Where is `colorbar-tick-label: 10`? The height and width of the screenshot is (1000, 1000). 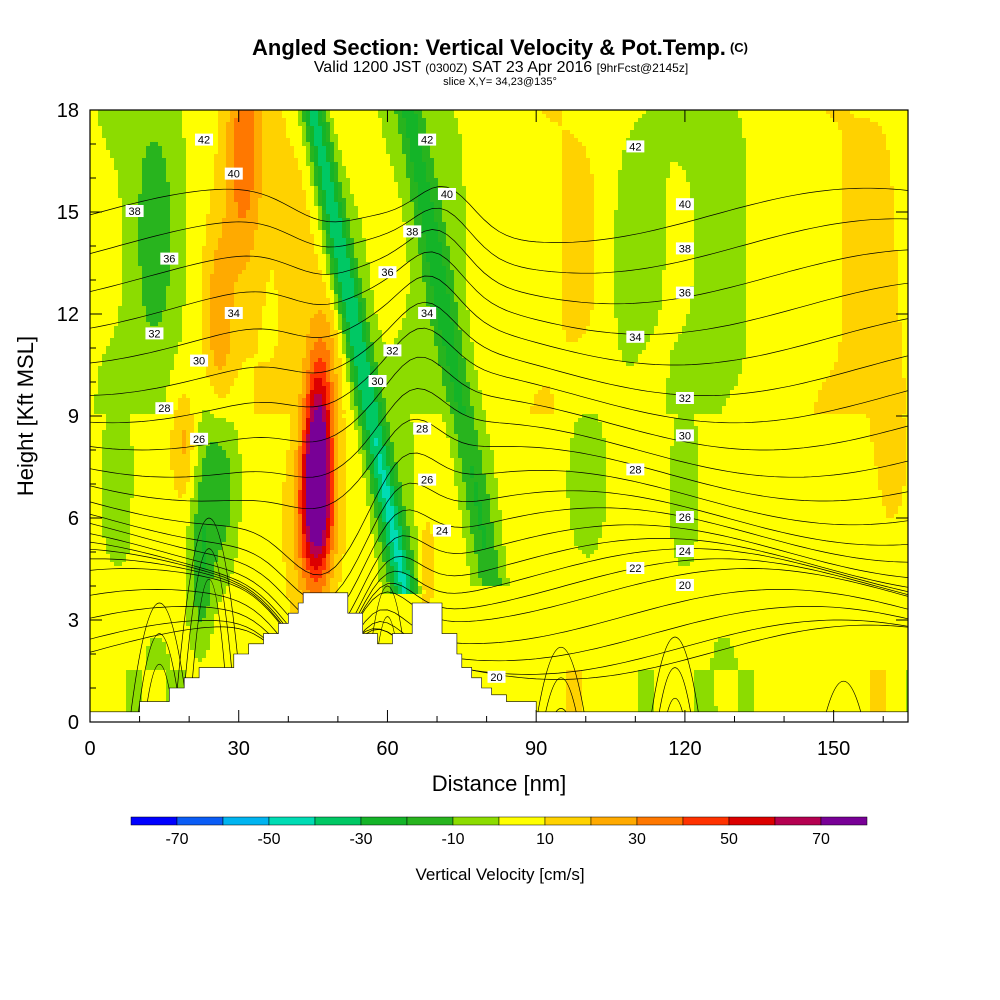
colorbar-tick-label: 10 is located at coordinates (545, 839).